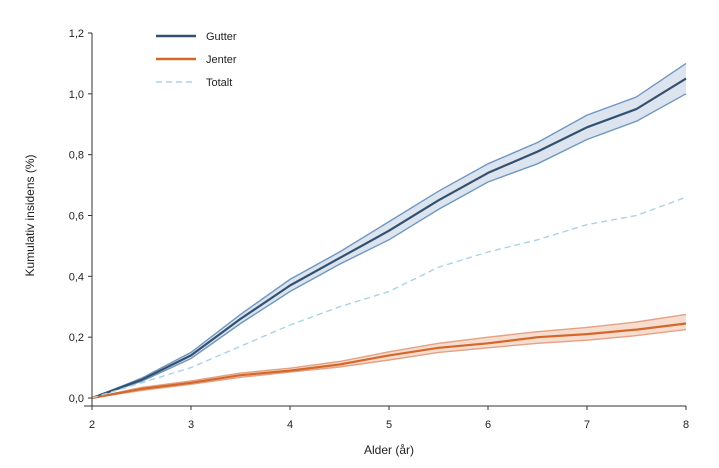 This screenshot has height=468, width=719. Describe the element at coordinates (221, 37) in the screenshot. I see `legend-label-gutter: Gutter` at that location.